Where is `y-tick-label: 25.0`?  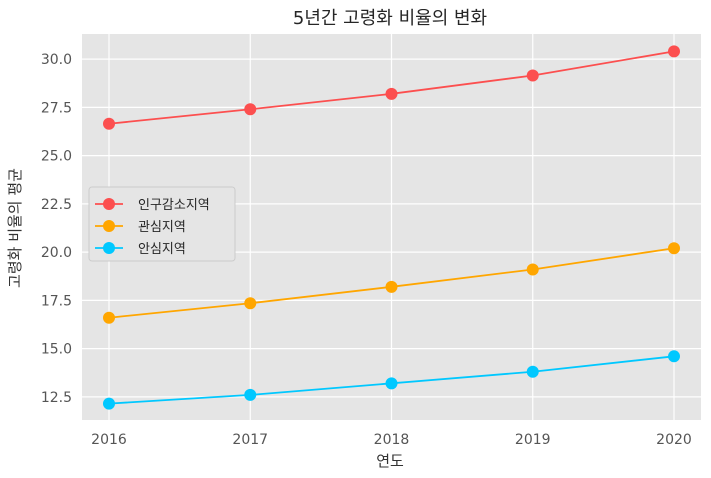
y-tick-label: 25.0 is located at coordinates (56, 157).